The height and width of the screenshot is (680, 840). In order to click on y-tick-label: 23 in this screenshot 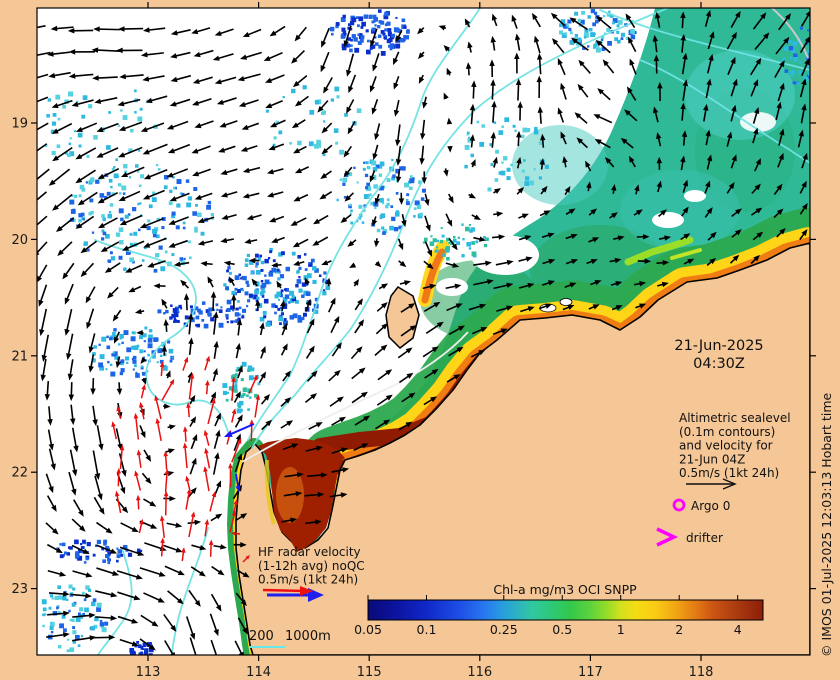, I will do `click(19, 589)`.